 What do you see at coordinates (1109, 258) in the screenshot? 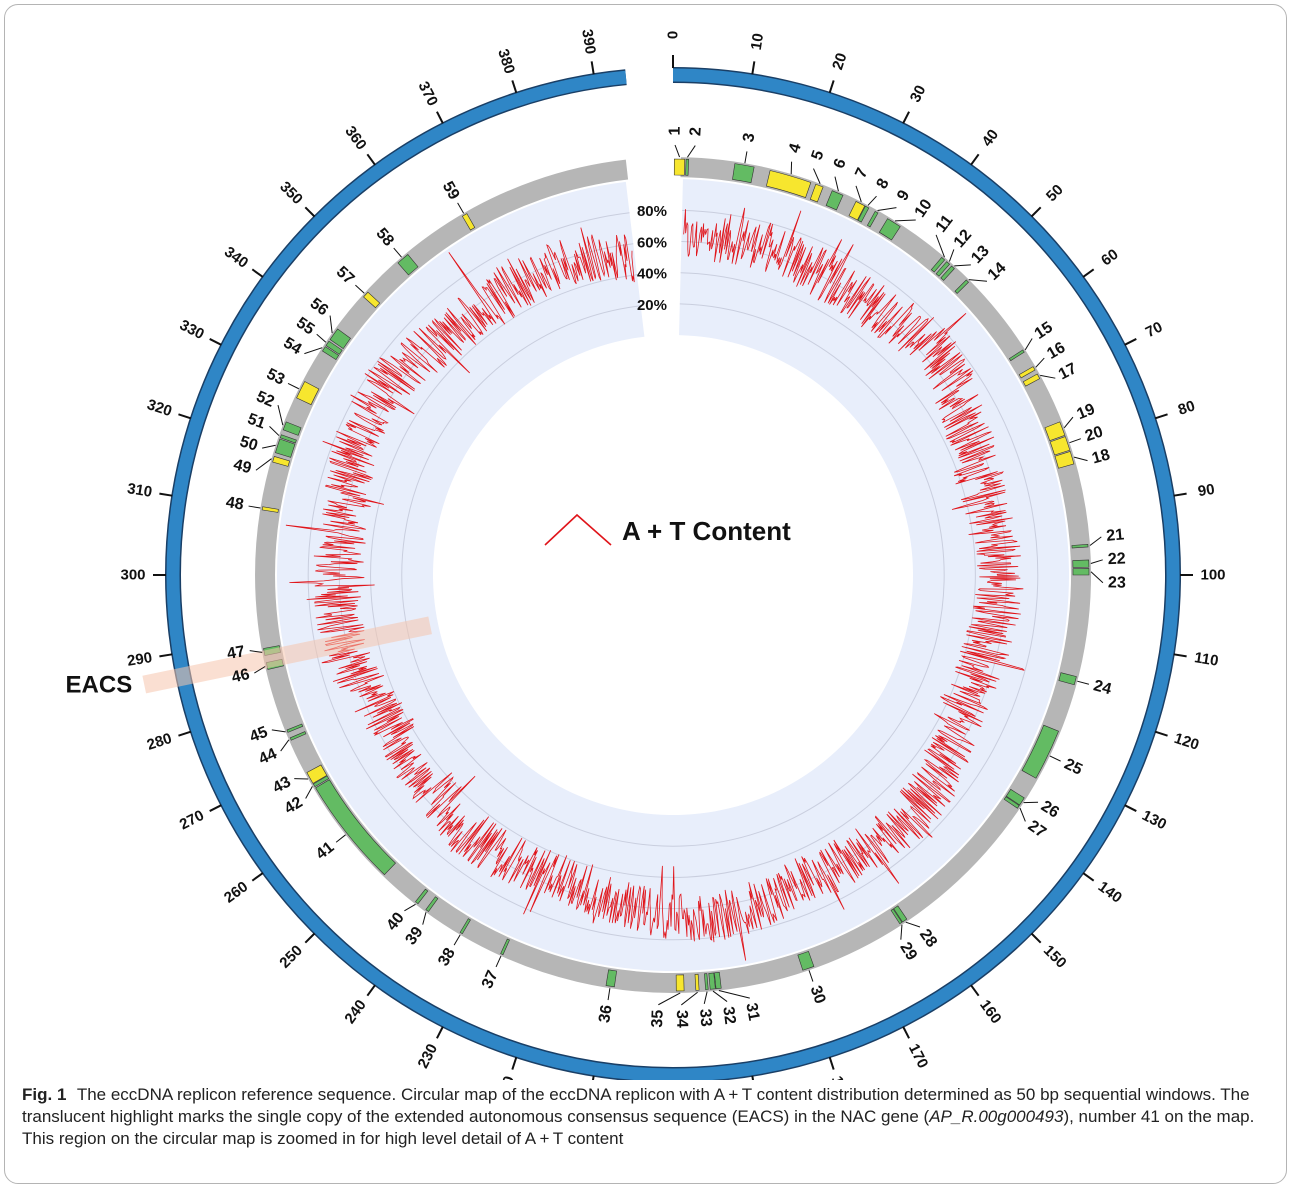
I see `scale-tick-label: 60` at bounding box center [1109, 258].